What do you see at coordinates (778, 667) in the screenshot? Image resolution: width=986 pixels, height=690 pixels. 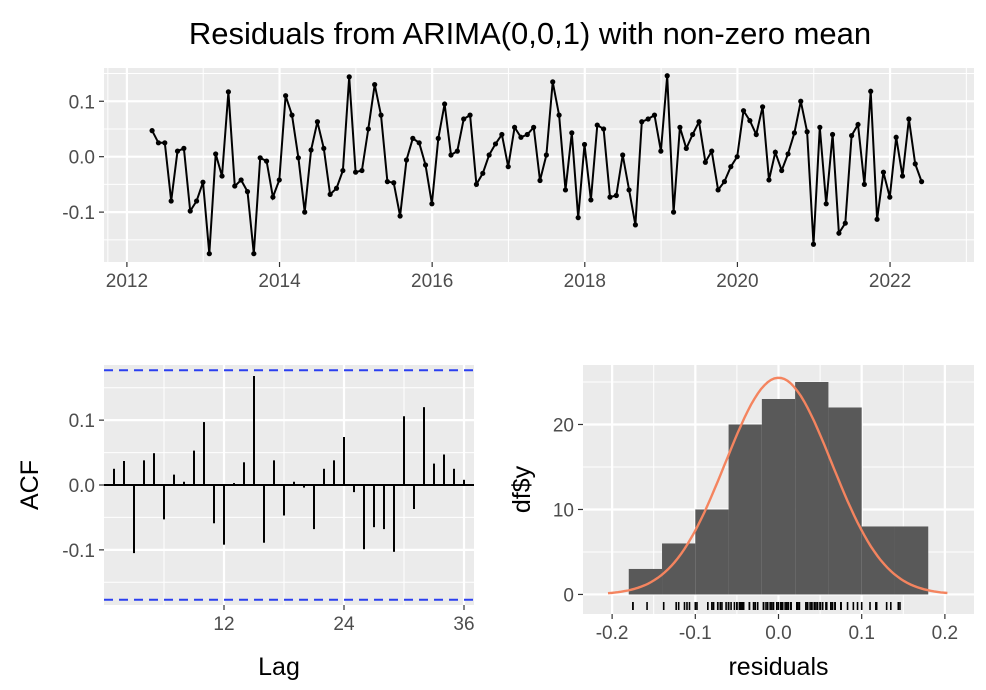 I see `x-axis-label: residuals` at bounding box center [778, 667].